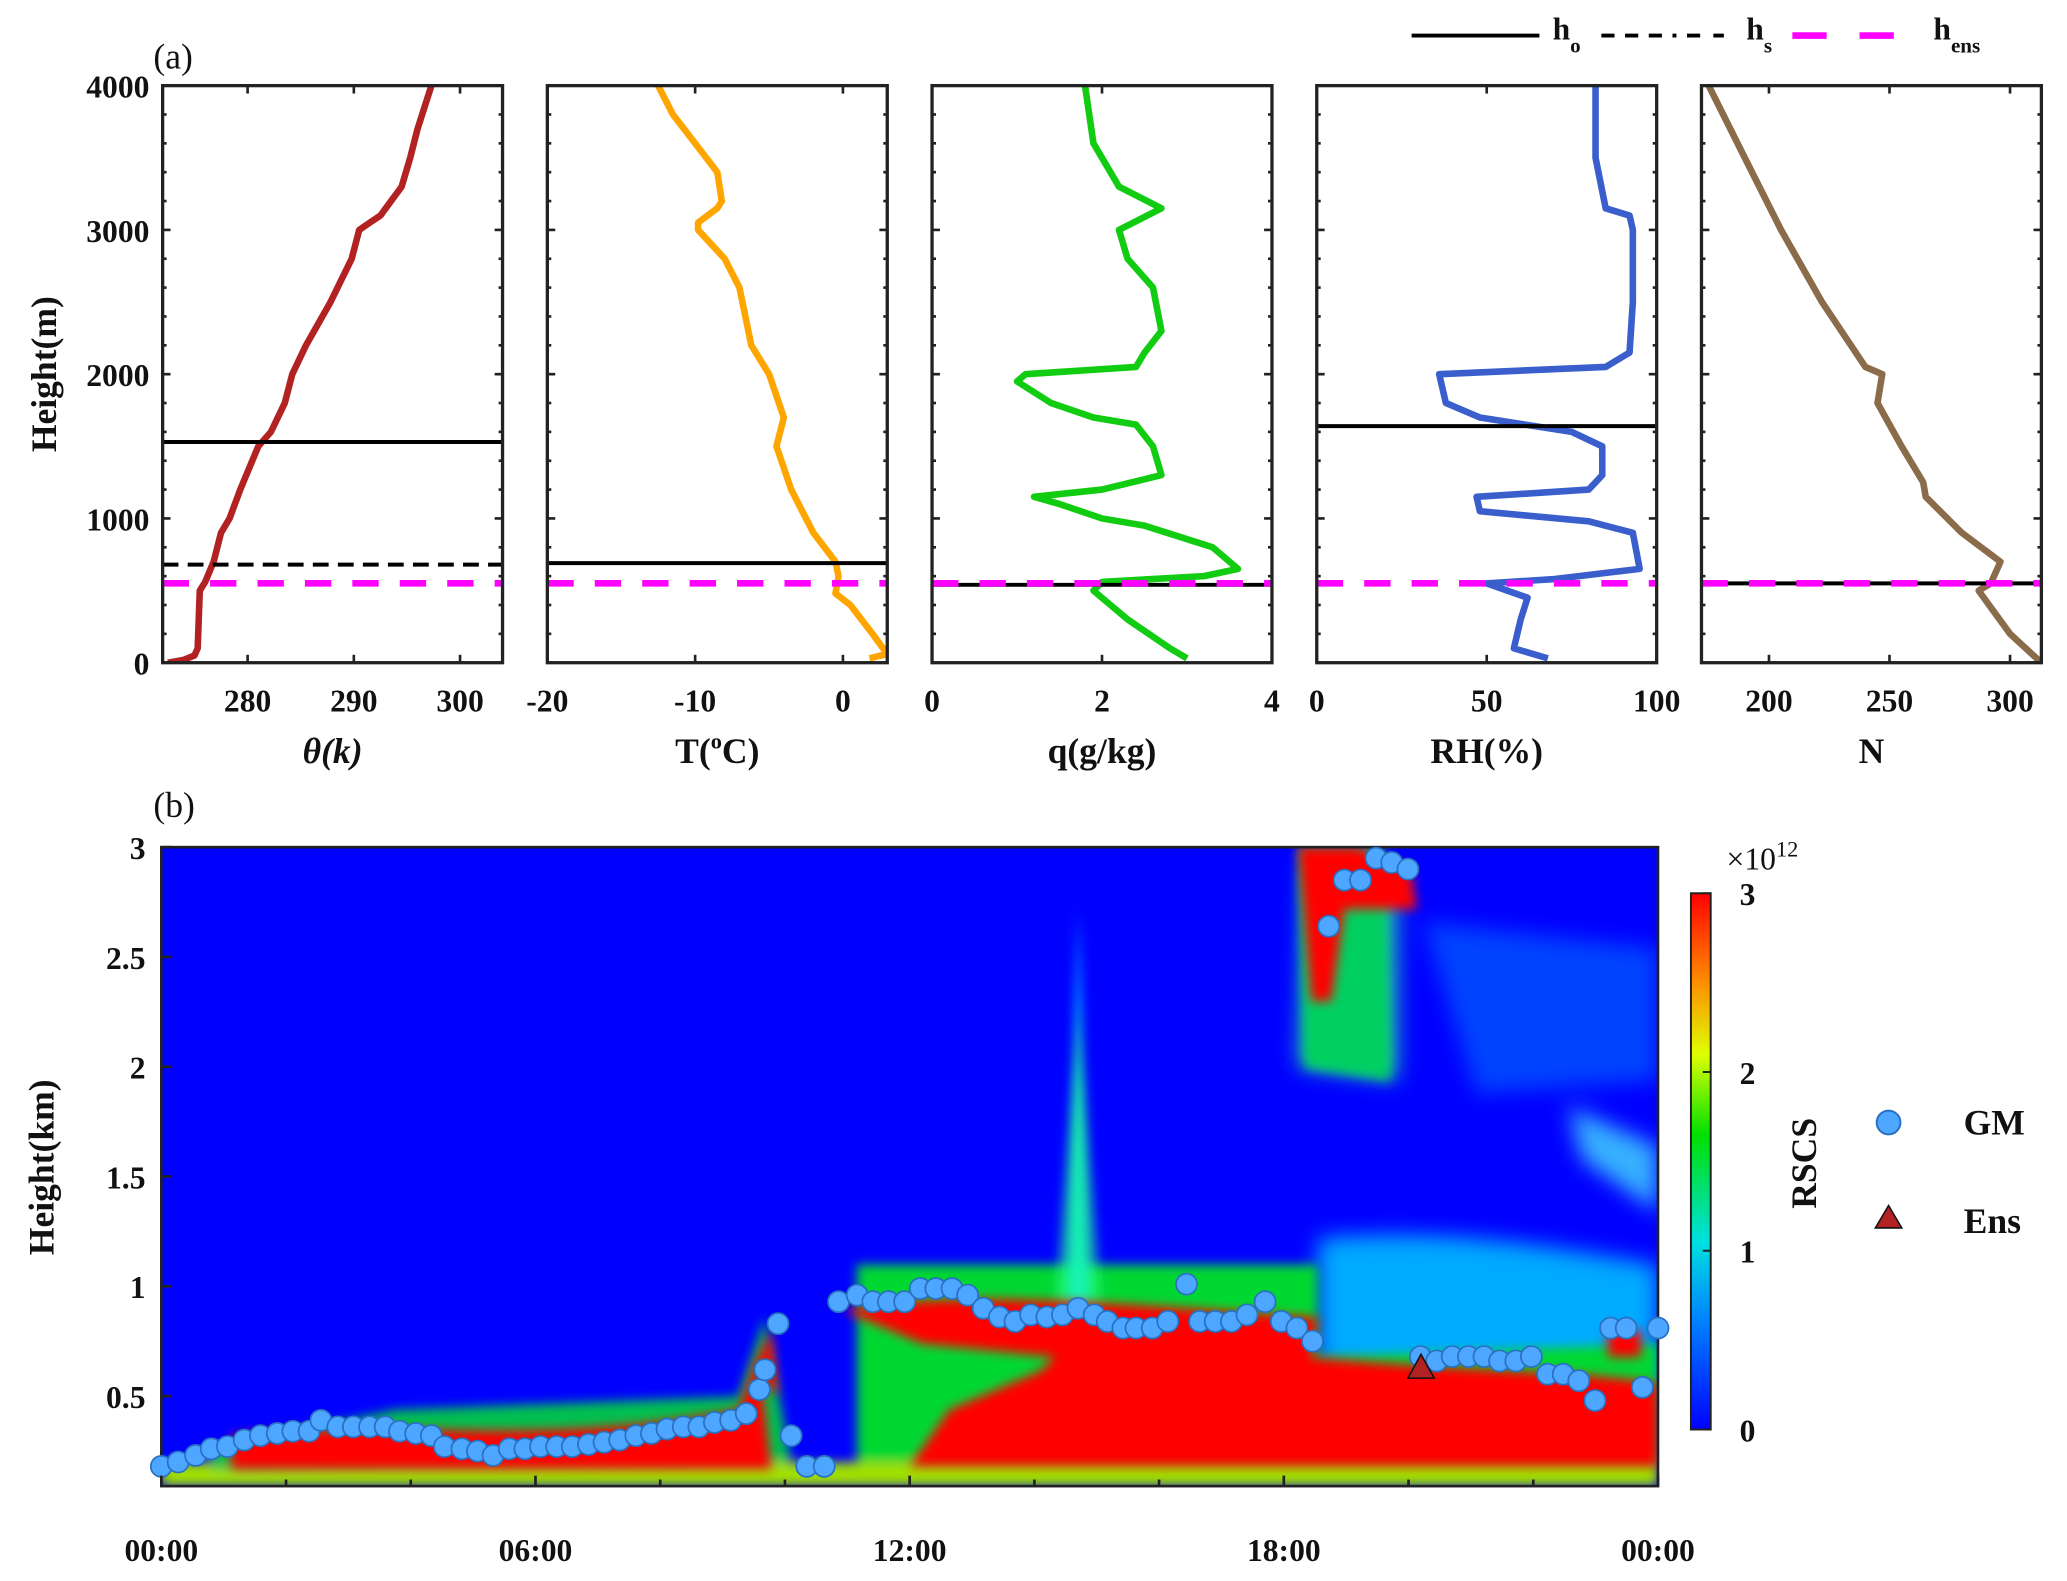 Image resolution: width=2067 pixels, height=1581 pixels. Describe the element at coordinates (1700, 1161) in the screenshot. I see `colorbar` at that location.